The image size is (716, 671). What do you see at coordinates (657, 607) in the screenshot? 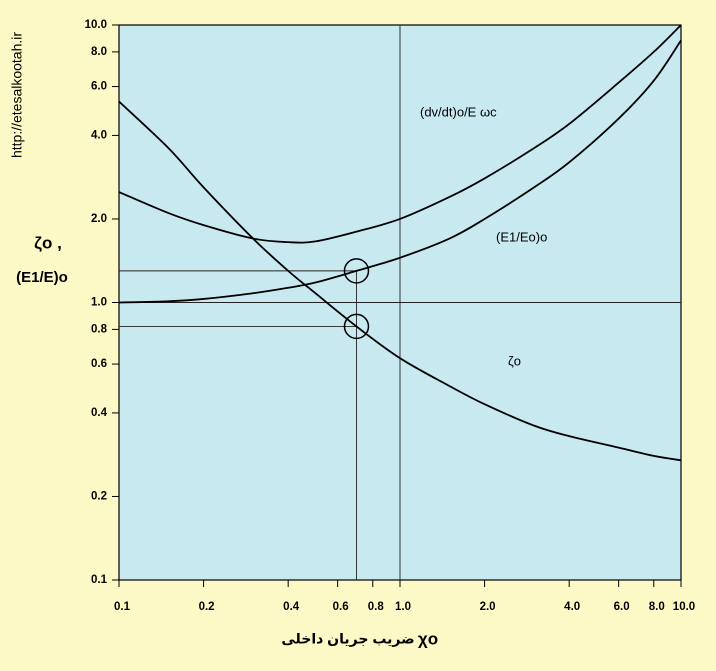
I see `x-tick-label: 8.0` at bounding box center [657, 607].